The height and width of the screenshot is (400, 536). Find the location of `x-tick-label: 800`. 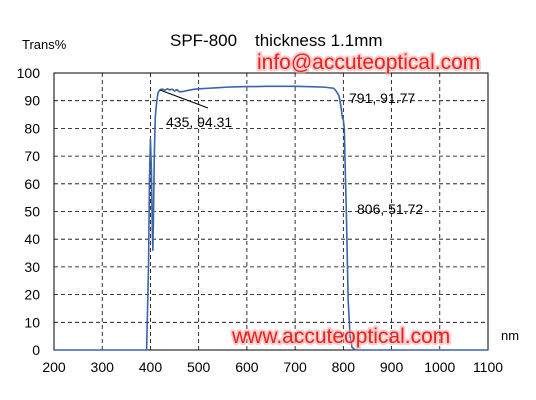

x-tick-label: 800 is located at coordinates (344, 367).